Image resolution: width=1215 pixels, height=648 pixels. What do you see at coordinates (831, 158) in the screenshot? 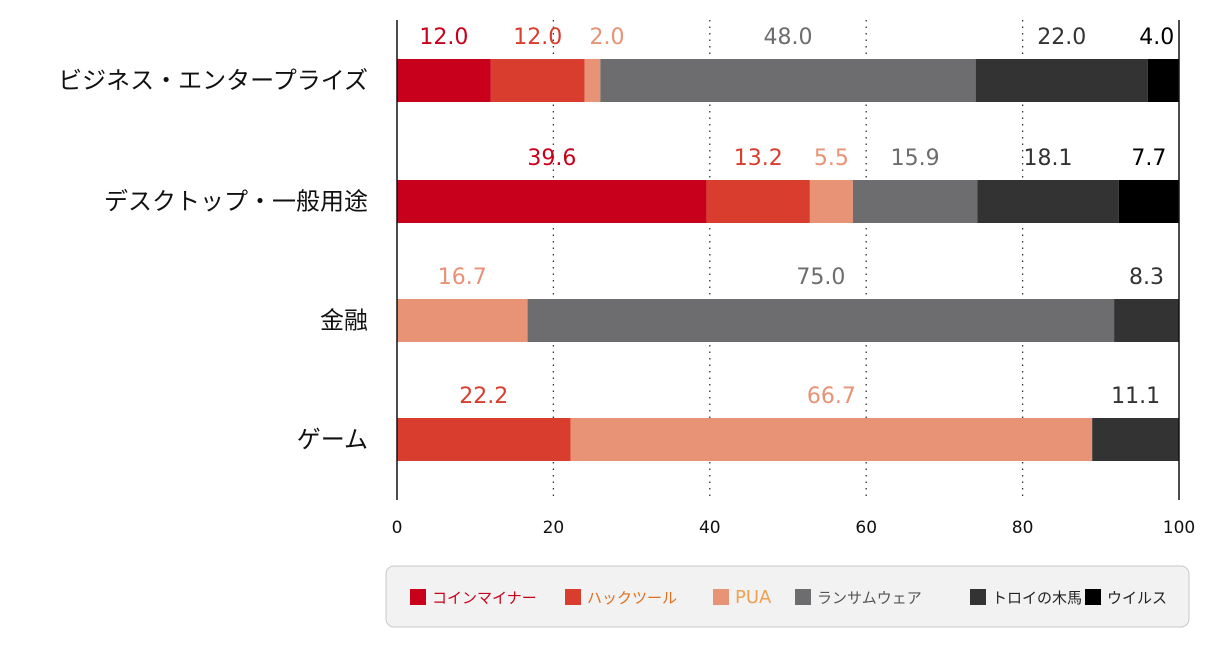
I see `value-label: 5.5` at bounding box center [831, 158].